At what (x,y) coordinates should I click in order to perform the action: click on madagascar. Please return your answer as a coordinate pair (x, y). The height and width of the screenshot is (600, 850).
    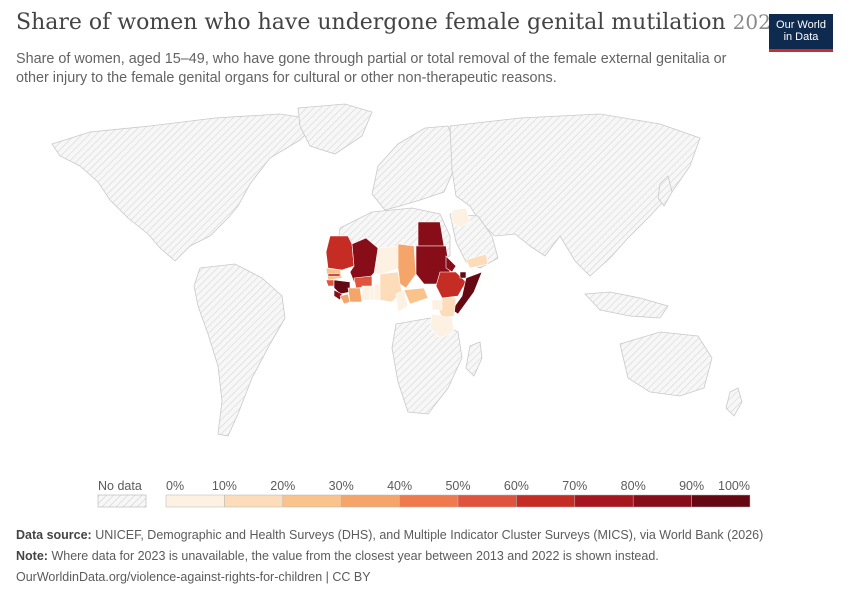
    Looking at the image, I should click on (474, 359).